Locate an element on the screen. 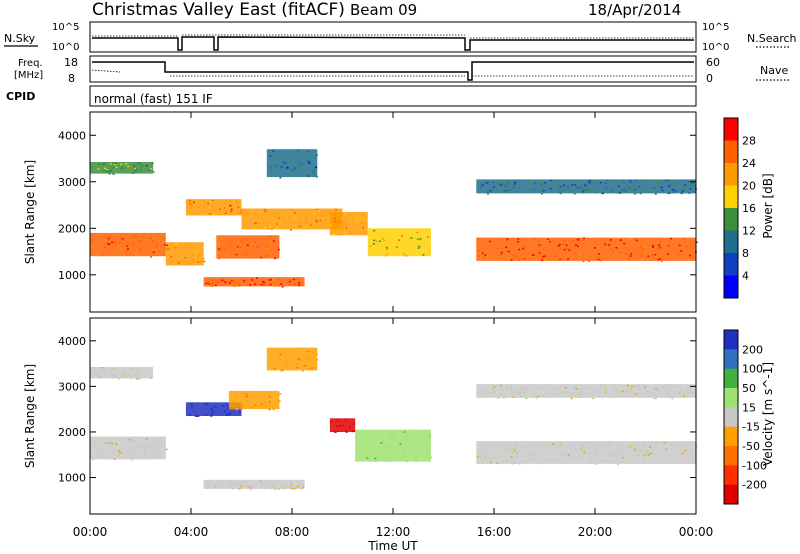 Image resolution: width=800 pixels, height=554 pixels. colorbar-tick-label: 12 is located at coordinates (749, 231).